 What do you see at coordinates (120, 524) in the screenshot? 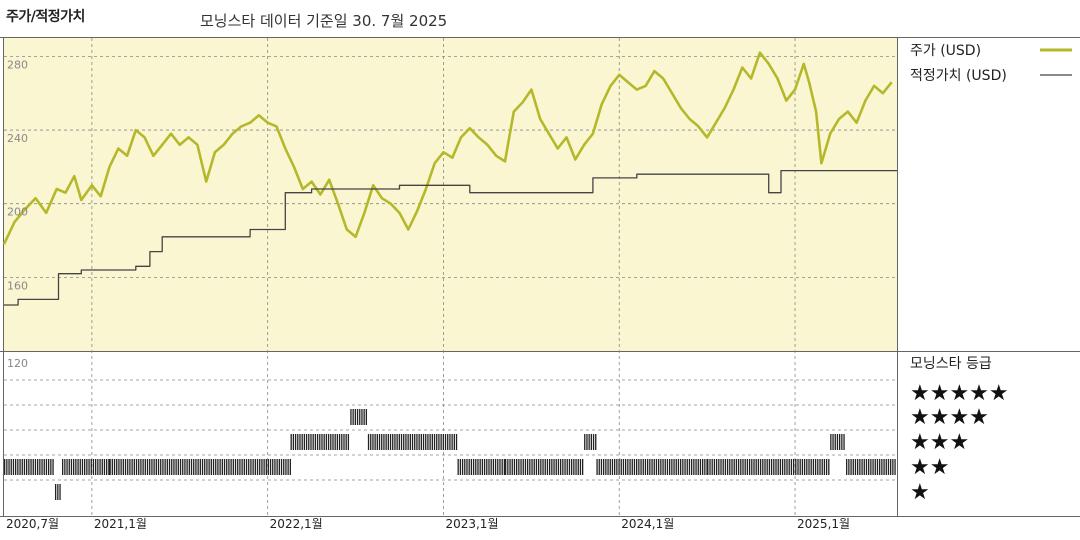
I see `x-date-label: 2021,1월` at bounding box center [120, 524].